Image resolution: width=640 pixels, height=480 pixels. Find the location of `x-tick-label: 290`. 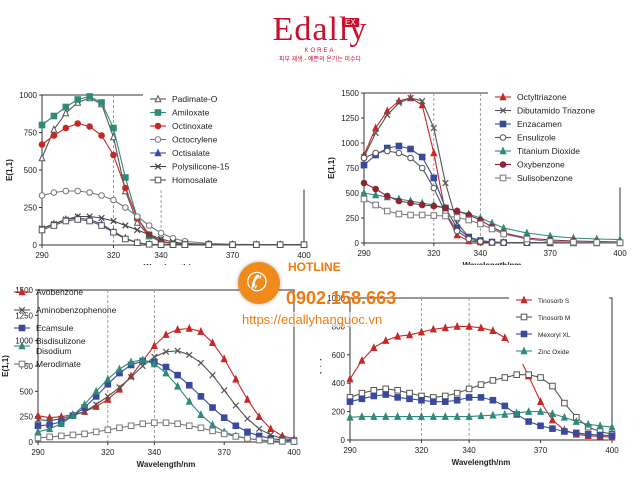

x-tick-label: 290 is located at coordinates (350, 450).